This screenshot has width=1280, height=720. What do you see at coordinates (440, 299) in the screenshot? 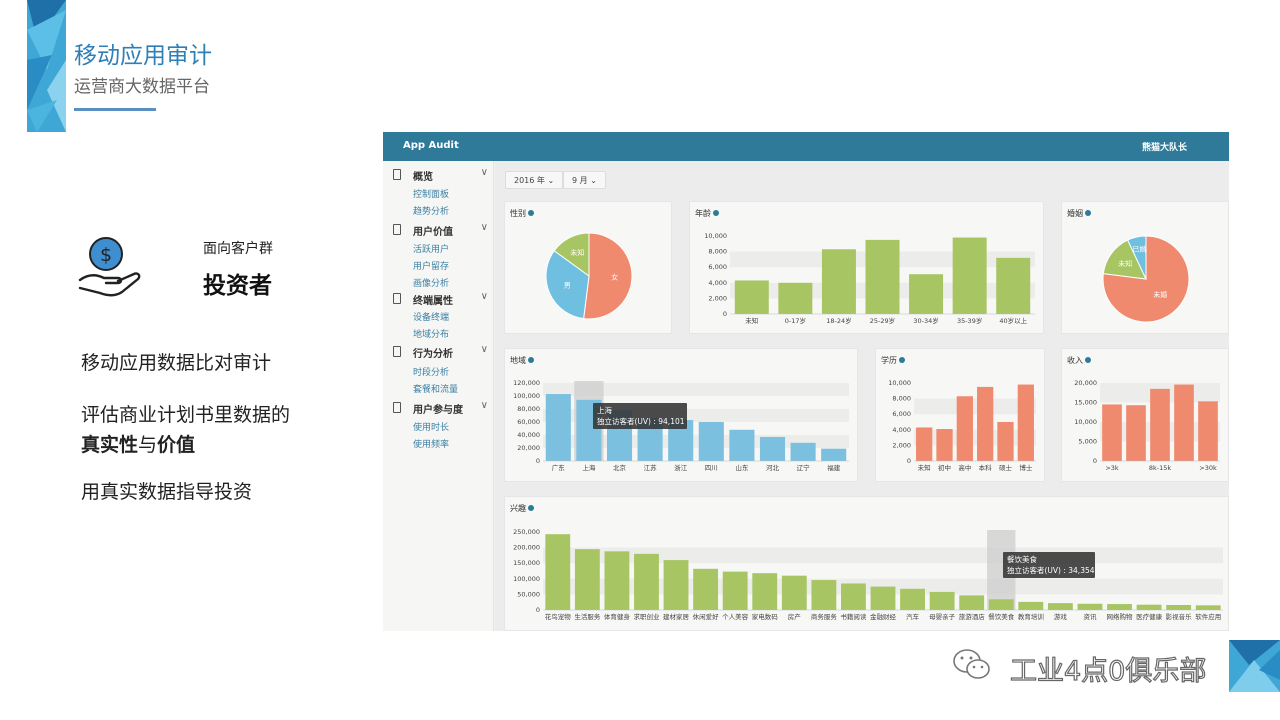
I see `nav-group-device: 终端属性 ∨` at bounding box center [440, 299].